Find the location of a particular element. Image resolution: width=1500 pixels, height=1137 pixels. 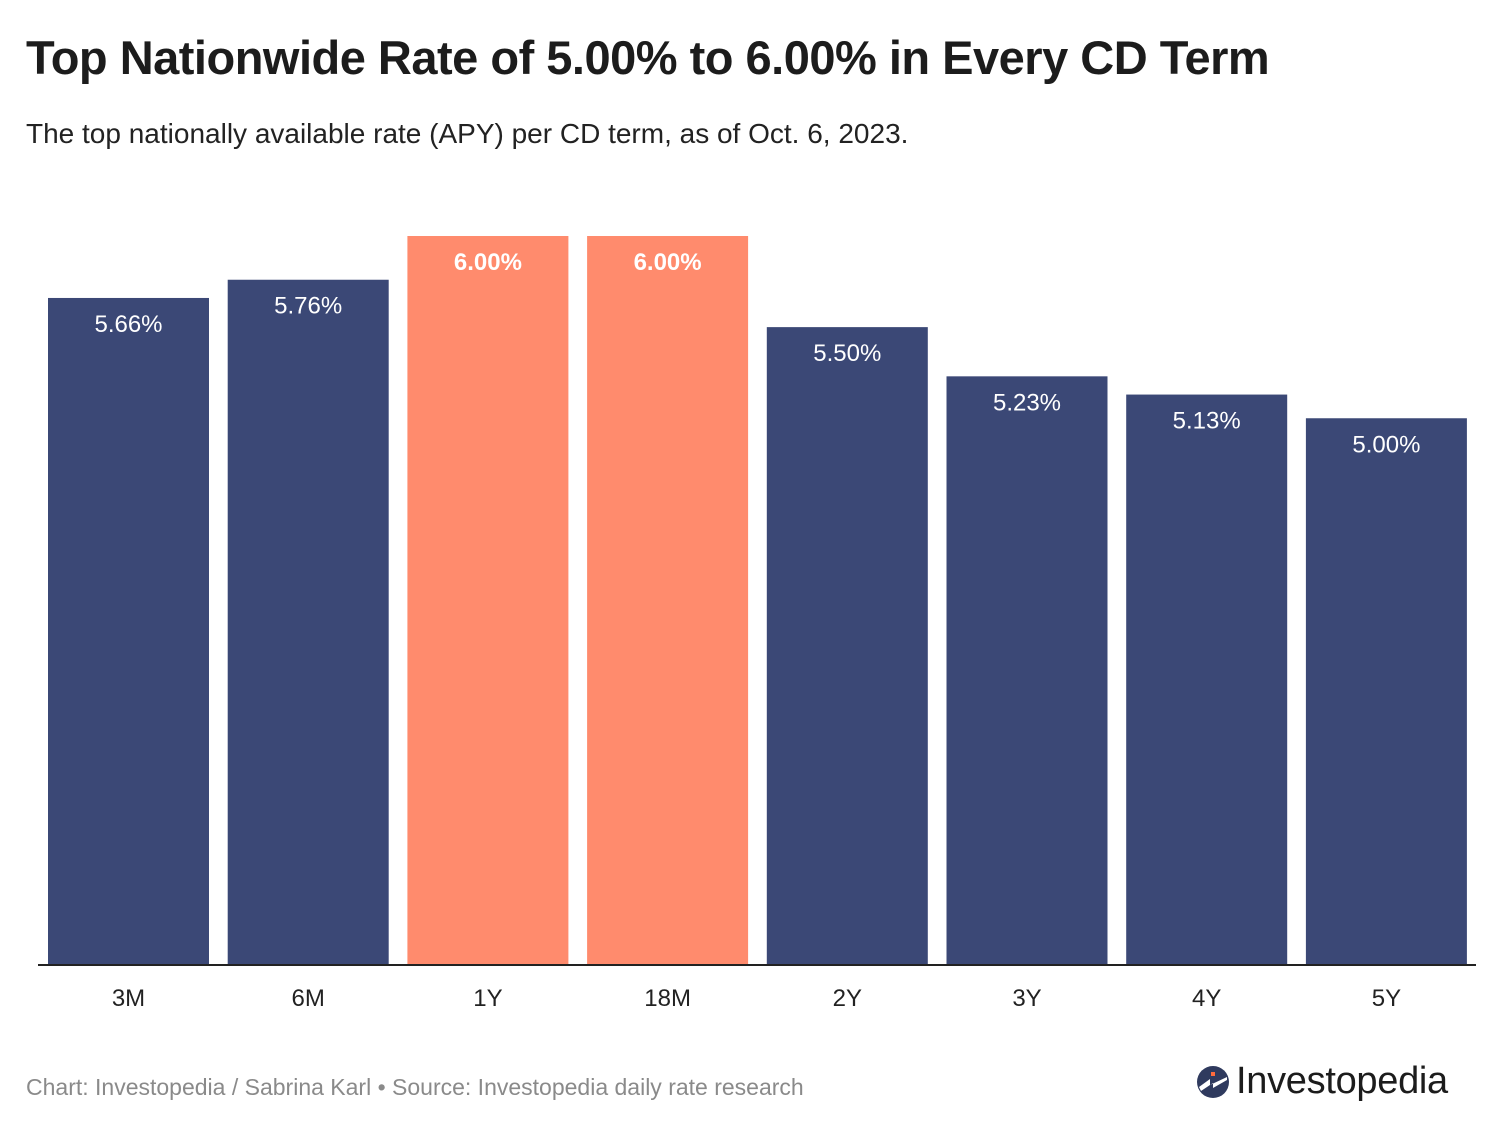

x-tick-label: 1Y is located at coordinates (487, 998).